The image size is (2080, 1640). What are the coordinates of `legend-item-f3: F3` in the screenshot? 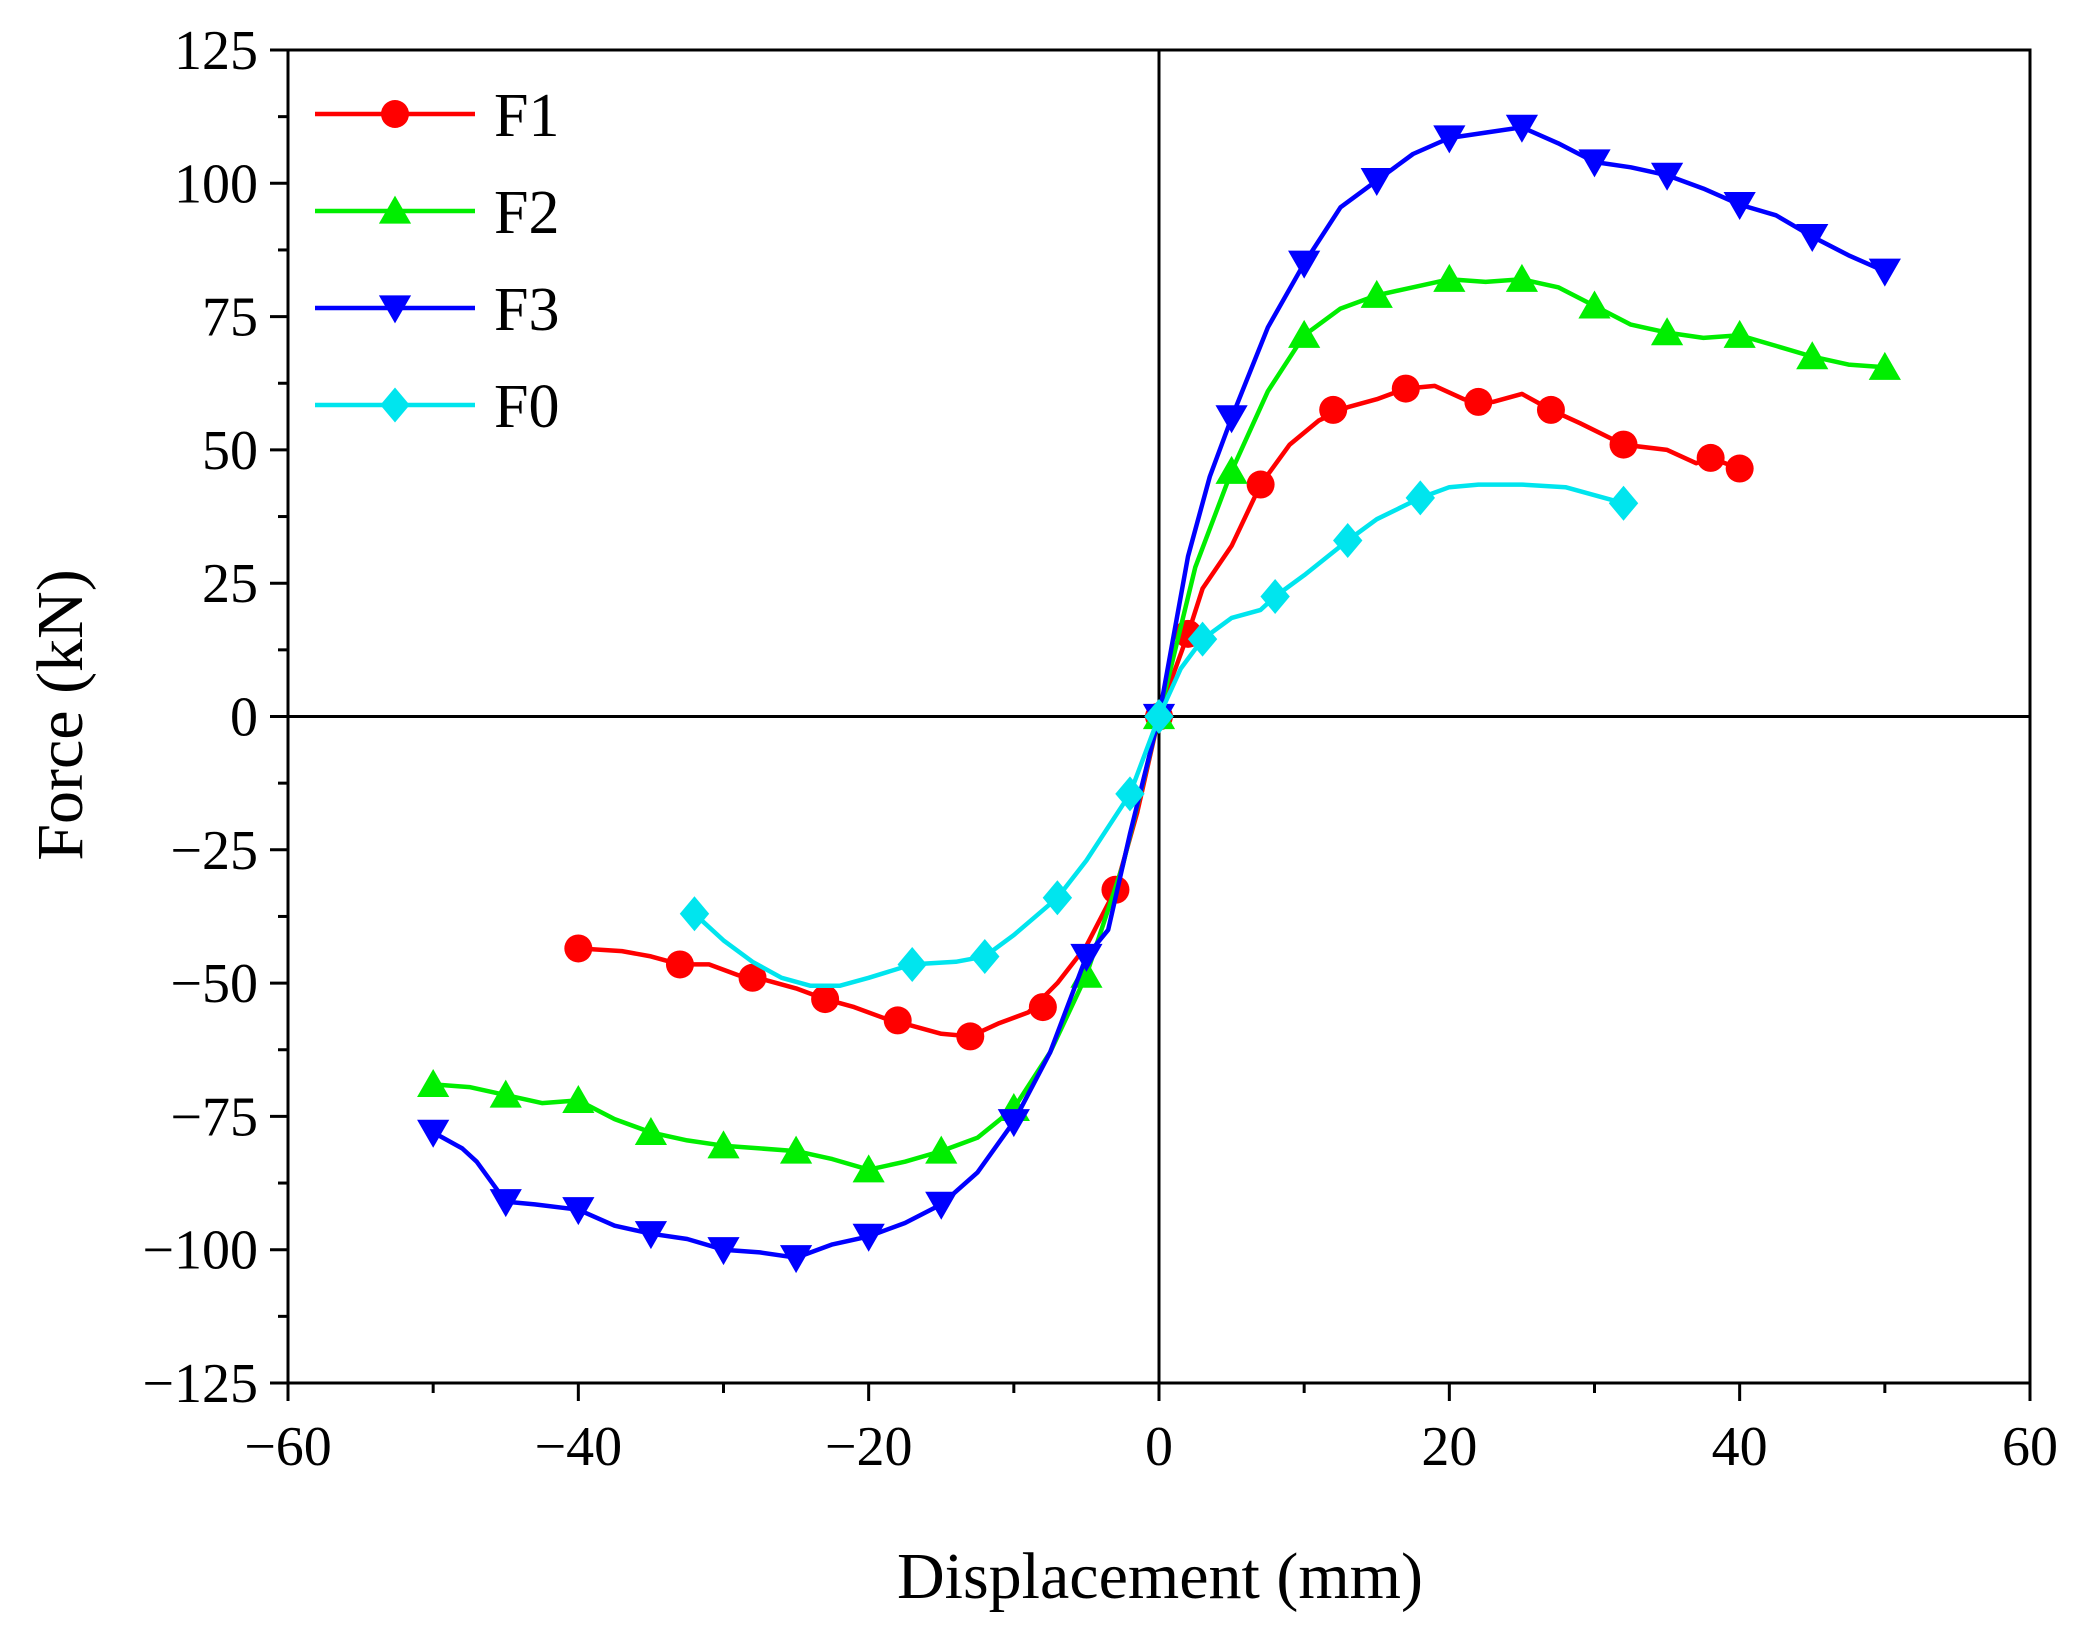 It's located at (437, 310).